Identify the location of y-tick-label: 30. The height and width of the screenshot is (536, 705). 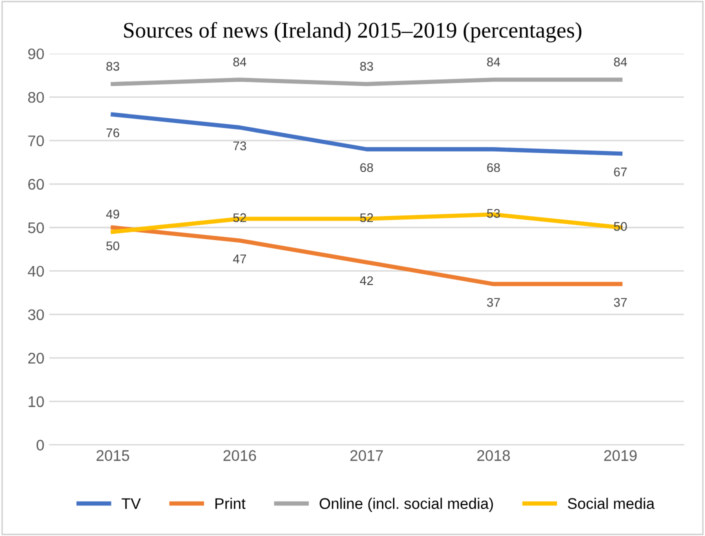
(36, 314).